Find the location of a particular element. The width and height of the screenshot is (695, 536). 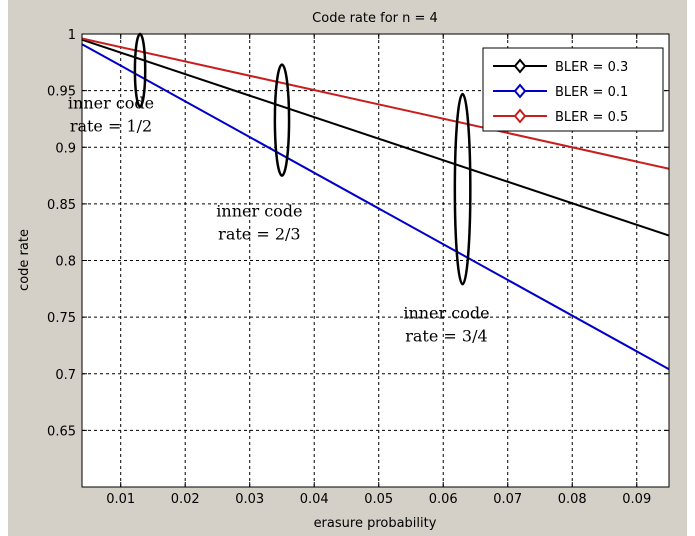

annotation-line: rate = 1/2 is located at coordinates (111, 126).